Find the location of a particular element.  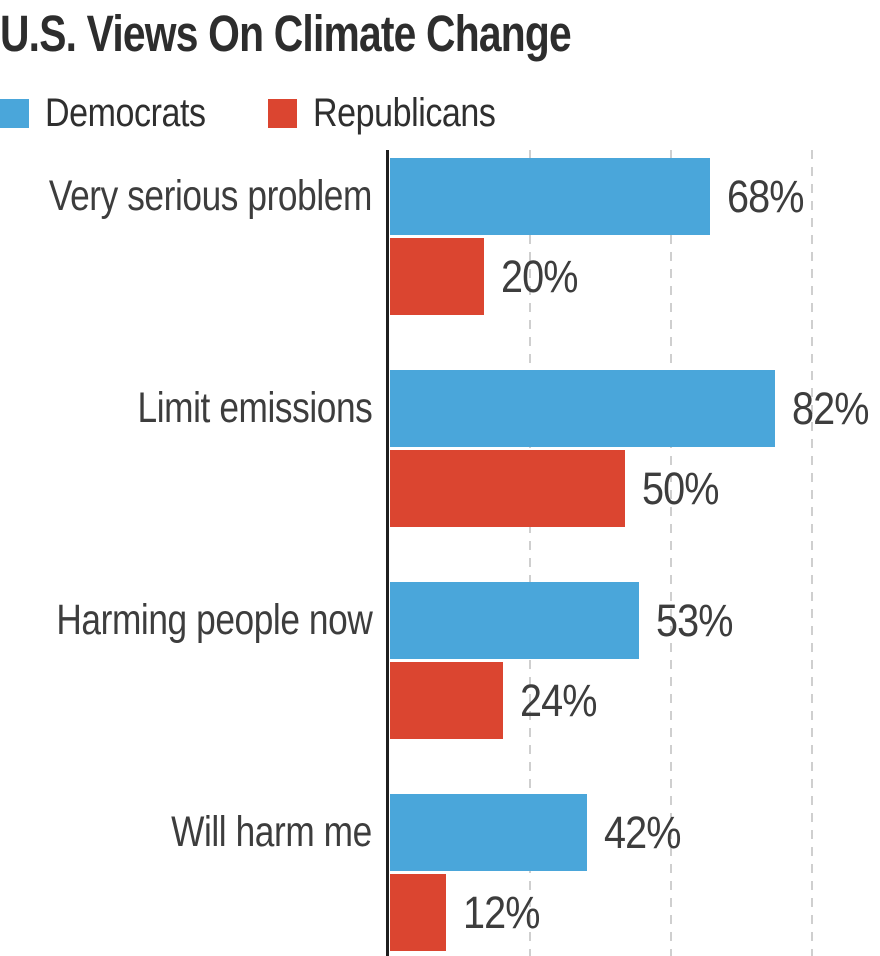

value-label-text: 42% is located at coordinates (643, 832).